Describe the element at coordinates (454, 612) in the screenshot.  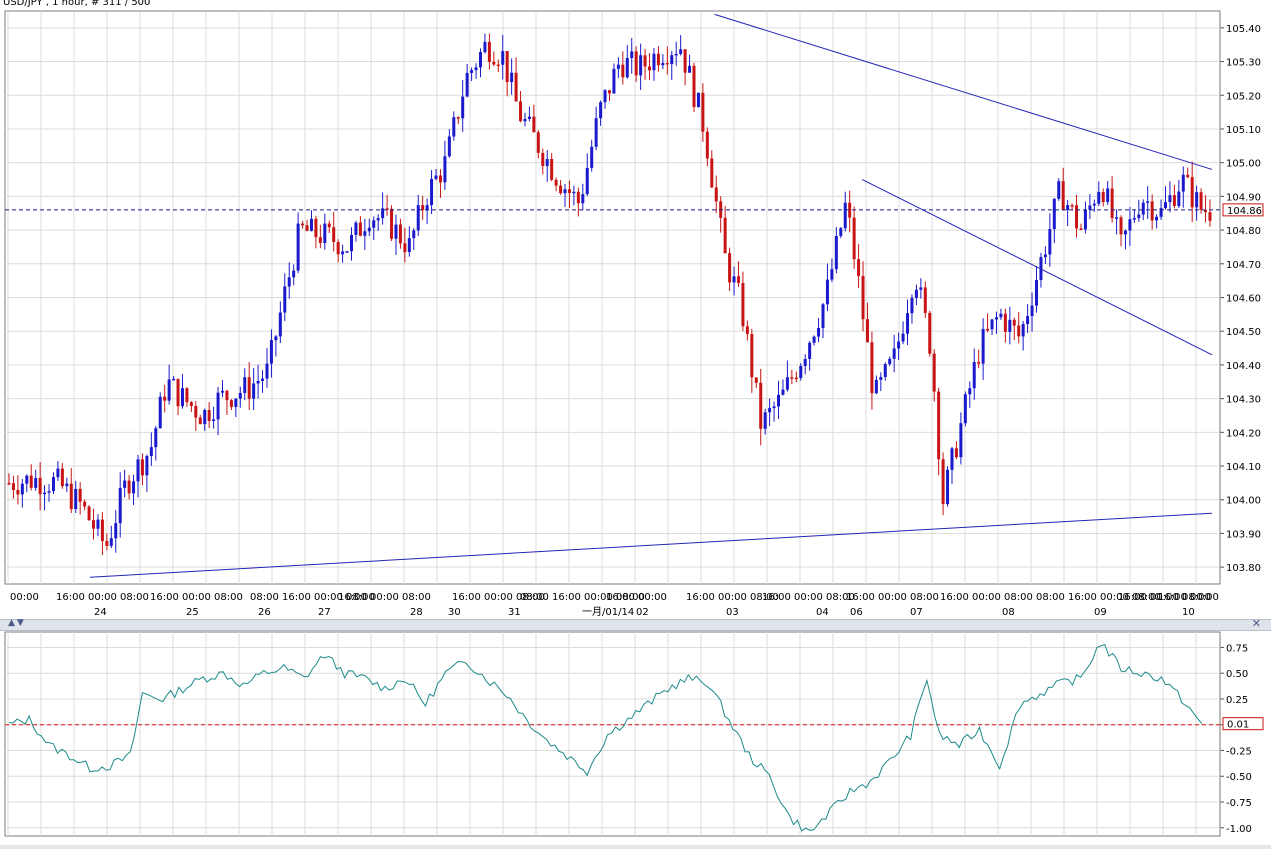
I see `date-label: 30` at that location.